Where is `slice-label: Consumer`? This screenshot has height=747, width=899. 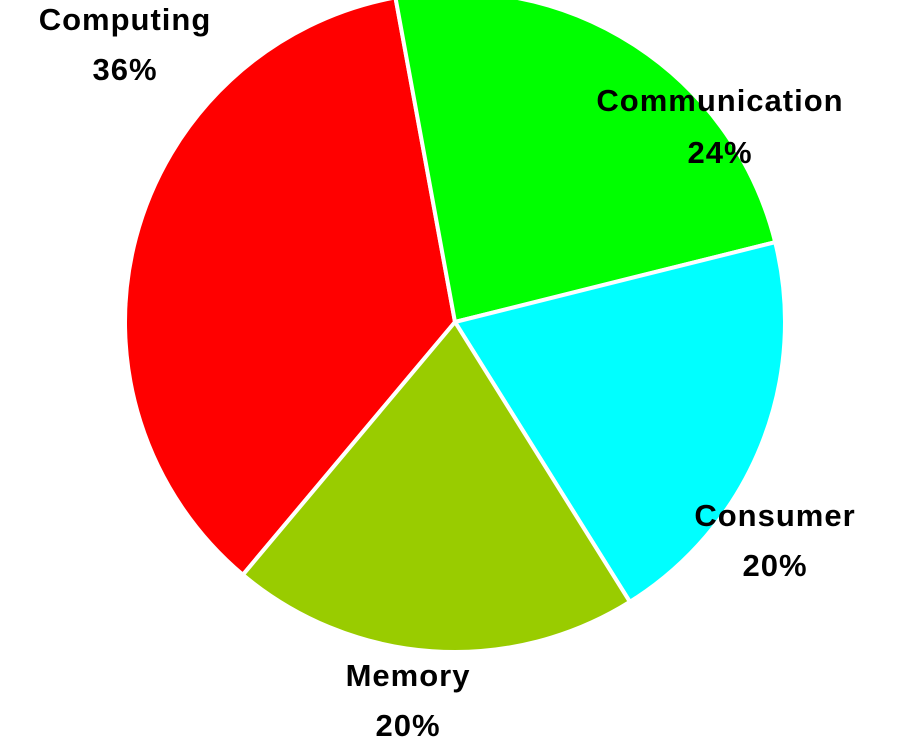 slice-label: Consumer is located at coordinates (774, 515).